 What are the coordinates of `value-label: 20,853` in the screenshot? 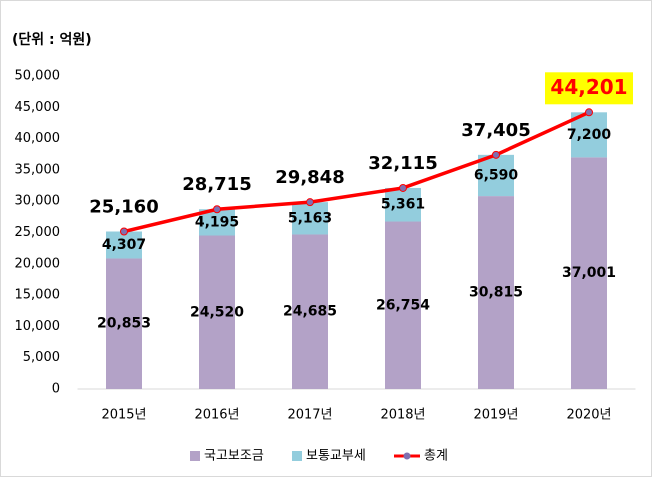 It's located at (124, 324).